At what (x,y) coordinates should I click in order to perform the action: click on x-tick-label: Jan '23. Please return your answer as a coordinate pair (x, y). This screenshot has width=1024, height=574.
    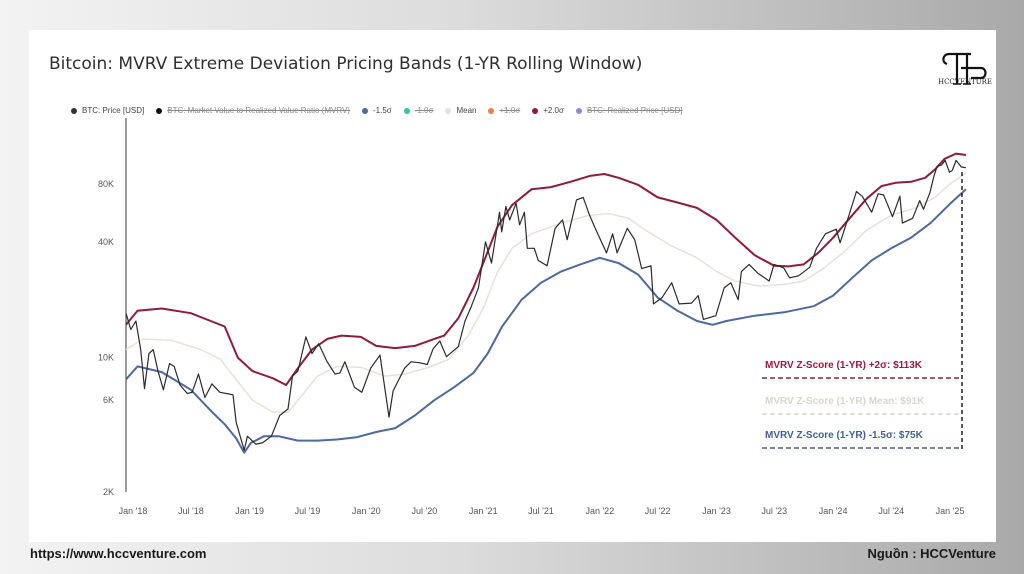
    Looking at the image, I should click on (716, 511).